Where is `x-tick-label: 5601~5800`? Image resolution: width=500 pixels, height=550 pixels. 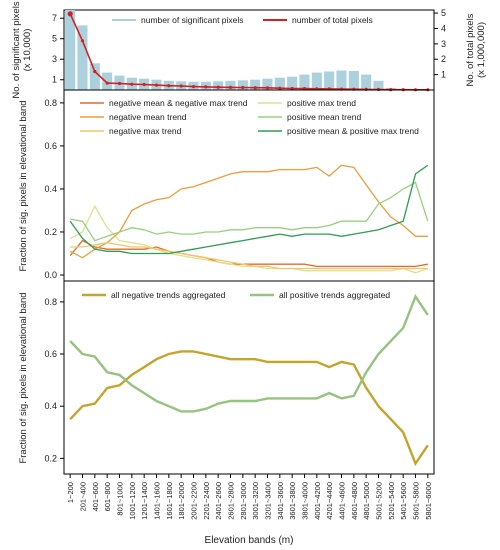
x-tick-label: 5601~5800 is located at coordinates (416, 501).